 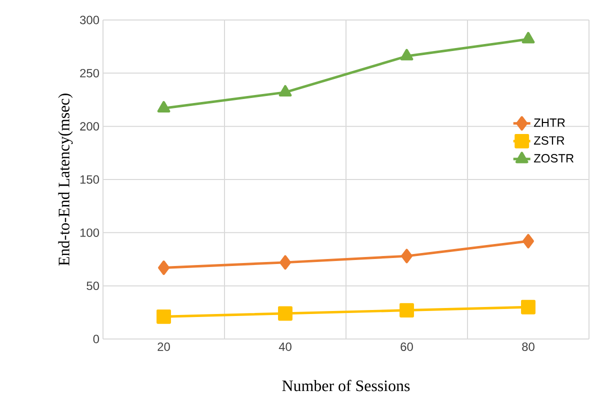 What do you see at coordinates (96, 339) in the screenshot?
I see `y-tick-label: 0` at bounding box center [96, 339].